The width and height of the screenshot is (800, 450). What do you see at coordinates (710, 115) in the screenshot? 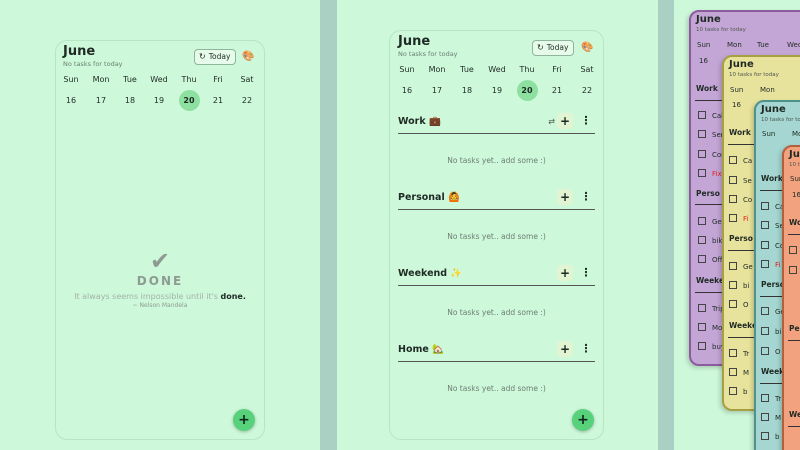
I see `task-item: Cal` at bounding box center [710, 115].